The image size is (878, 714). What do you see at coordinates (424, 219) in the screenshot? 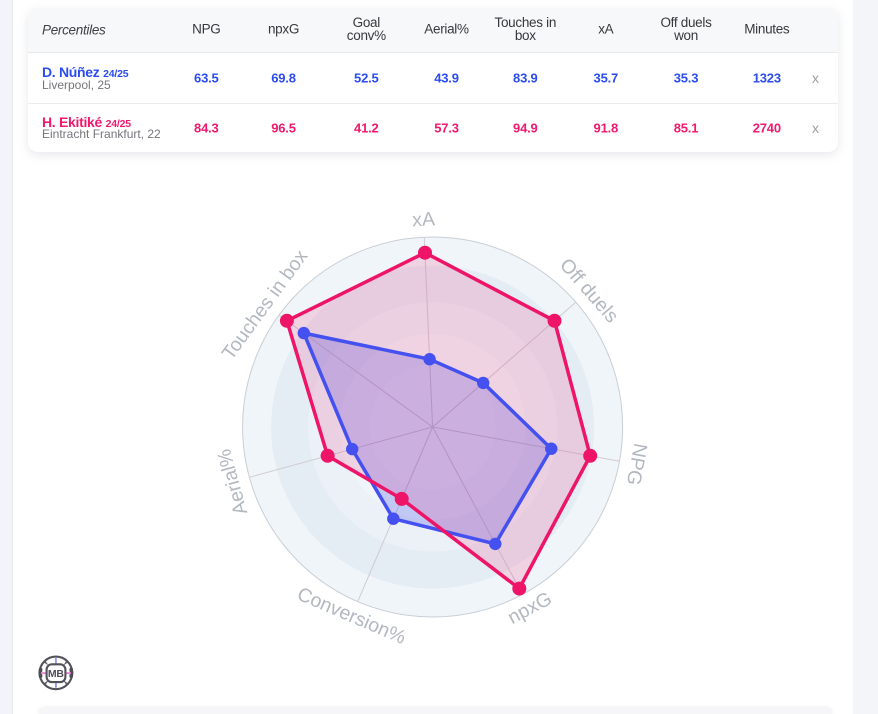
I see `svg-text: xA` at bounding box center [424, 219].